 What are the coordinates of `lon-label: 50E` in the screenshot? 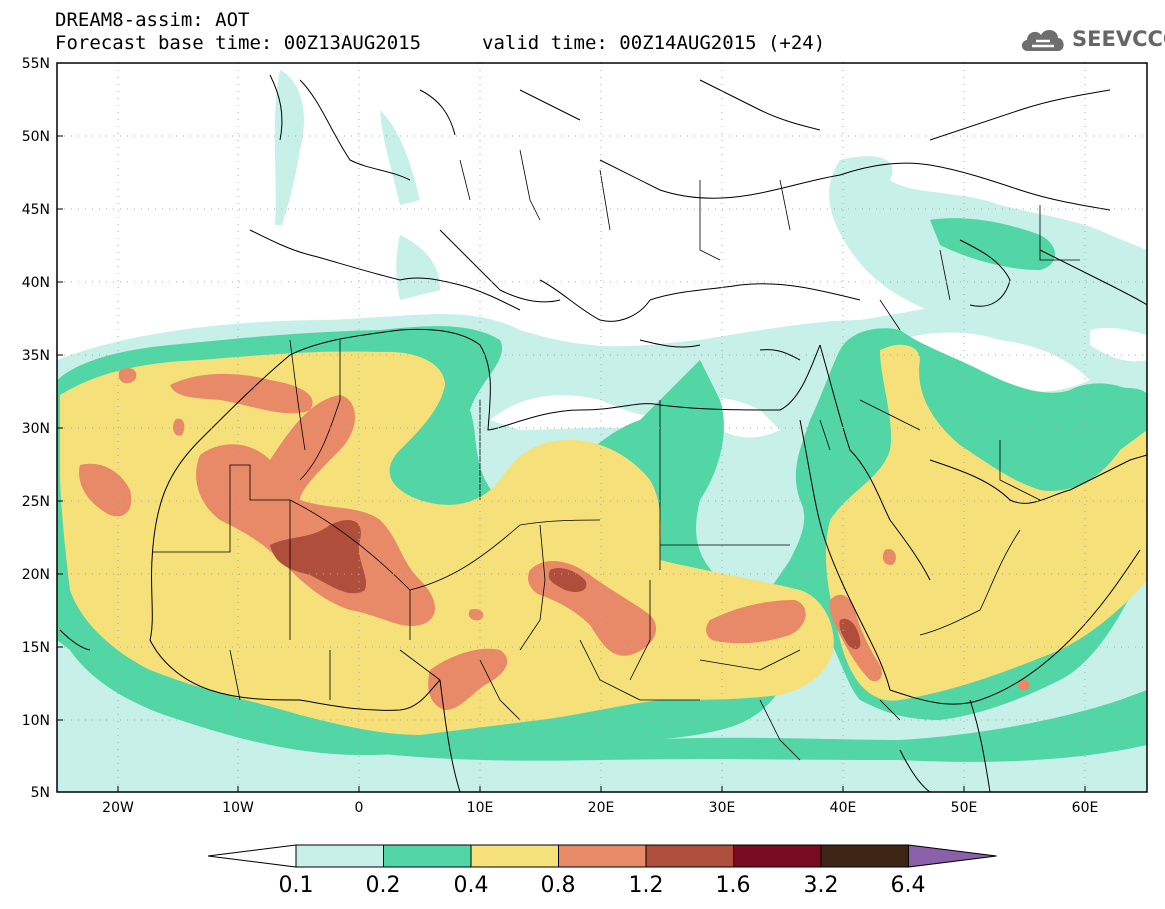 It's located at (964, 808).